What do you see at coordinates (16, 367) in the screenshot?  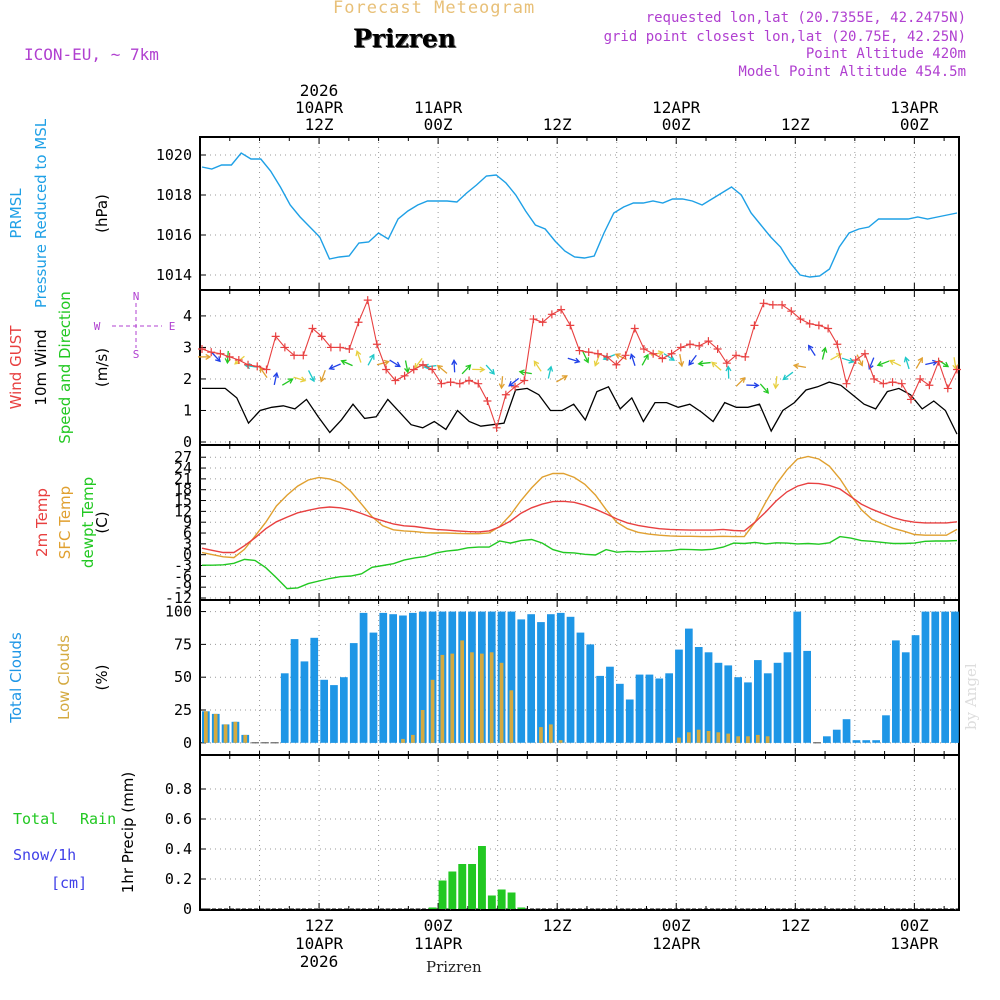 I see `panel-title-1-0: Wind GUST` at bounding box center [16, 367].